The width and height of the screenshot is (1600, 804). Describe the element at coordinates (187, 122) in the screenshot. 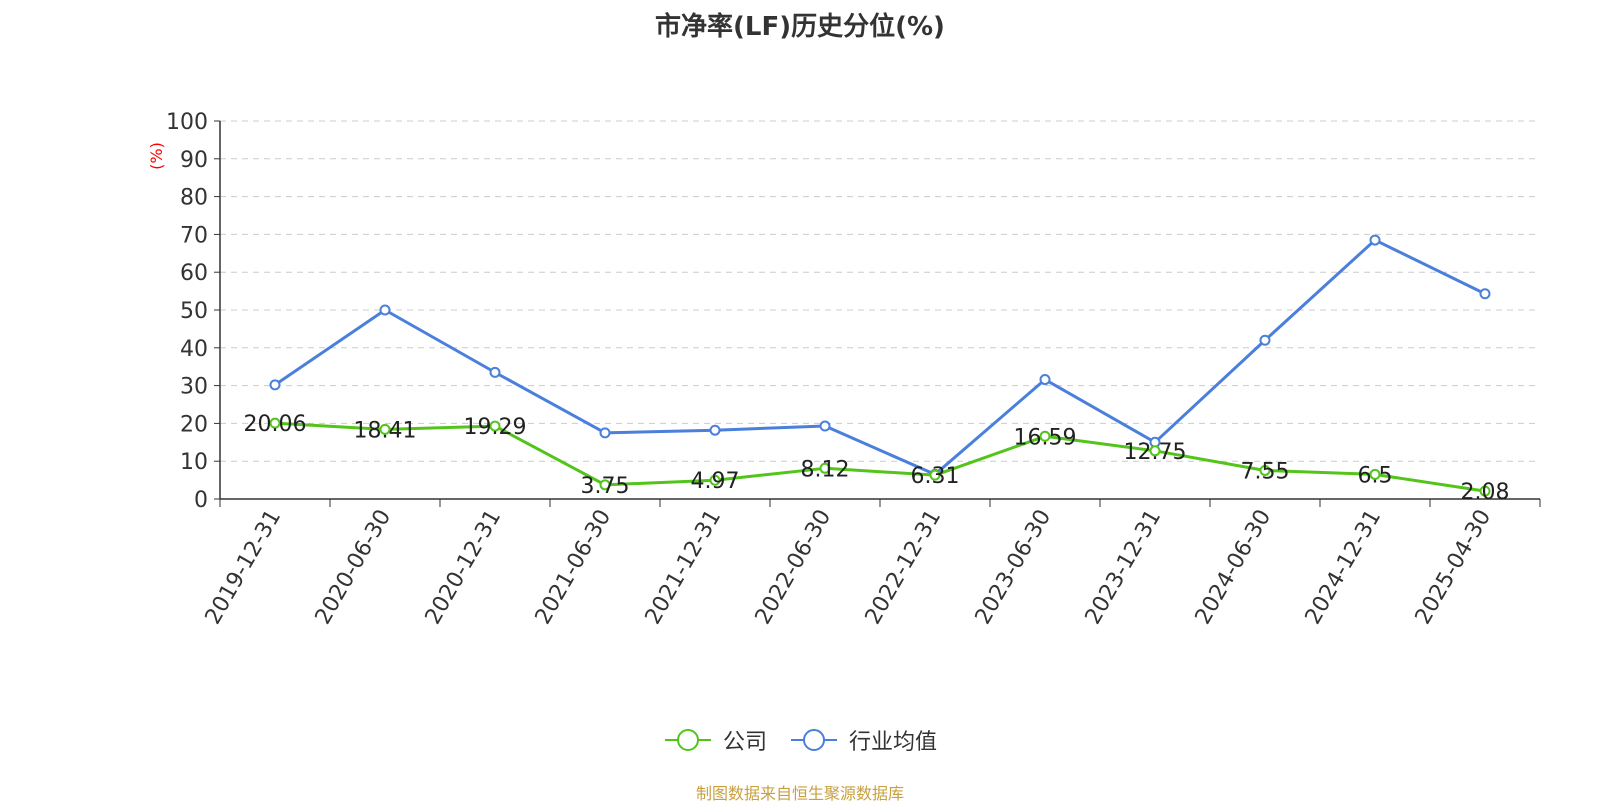

I see `y-tick-label: 100` at that location.